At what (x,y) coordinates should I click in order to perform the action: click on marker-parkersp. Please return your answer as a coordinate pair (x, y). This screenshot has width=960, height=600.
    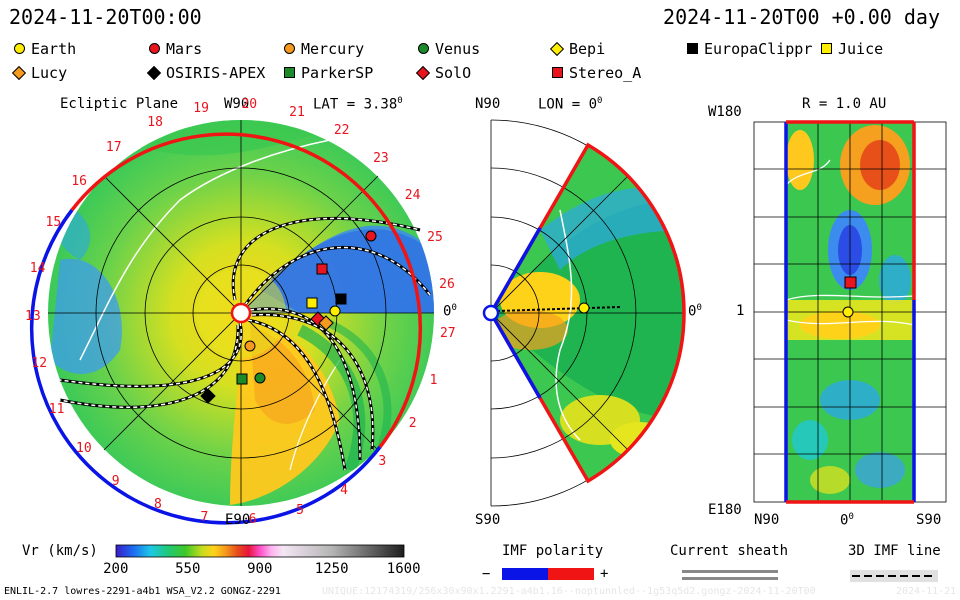
    Looking at the image, I should click on (242, 379).